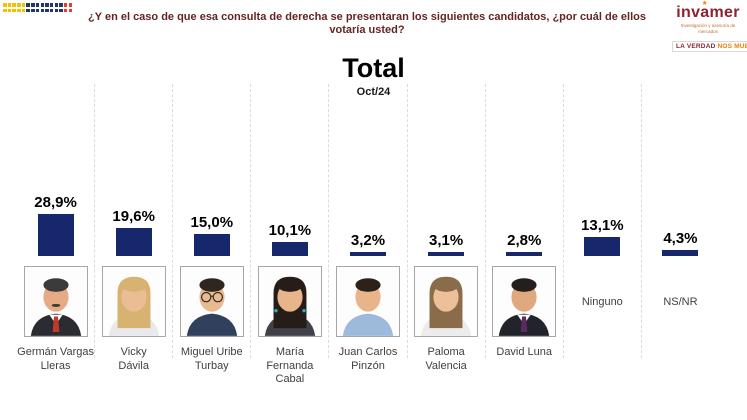 This screenshot has height=420, width=747. I want to click on colombia-flag-dots-icon, so click(38, 7).